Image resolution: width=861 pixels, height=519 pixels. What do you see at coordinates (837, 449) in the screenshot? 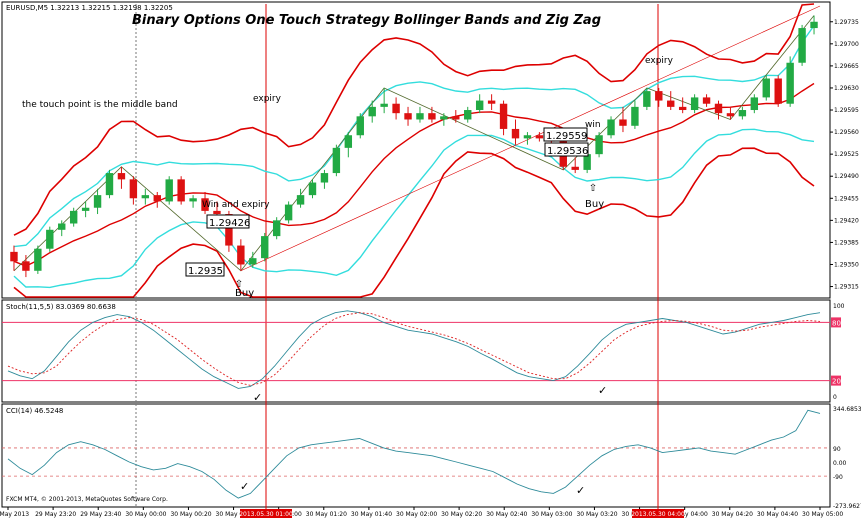
I see `cci-axis-label: 90` at bounding box center [837, 449].